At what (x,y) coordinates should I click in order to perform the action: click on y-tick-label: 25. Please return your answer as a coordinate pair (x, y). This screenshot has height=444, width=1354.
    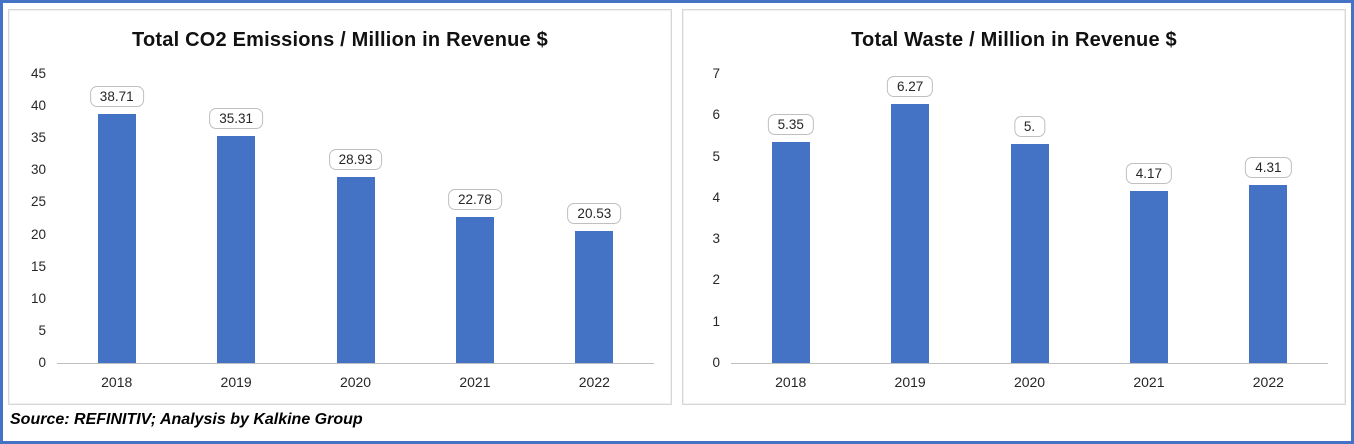
    Looking at the image, I should click on (38, 202).